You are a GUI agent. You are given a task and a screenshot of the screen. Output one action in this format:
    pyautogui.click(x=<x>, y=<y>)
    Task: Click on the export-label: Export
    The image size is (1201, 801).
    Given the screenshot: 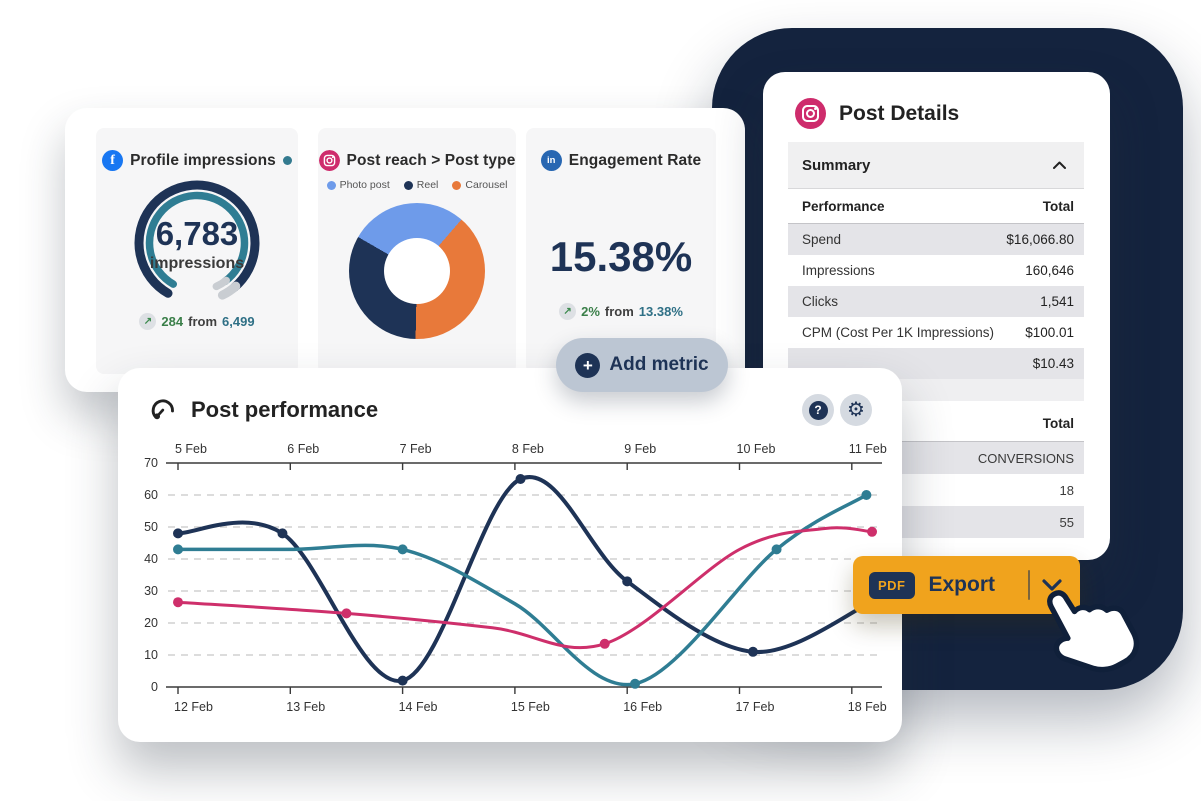 What is the action you would take?
    pyautogui.click(x=962, y=584)
    